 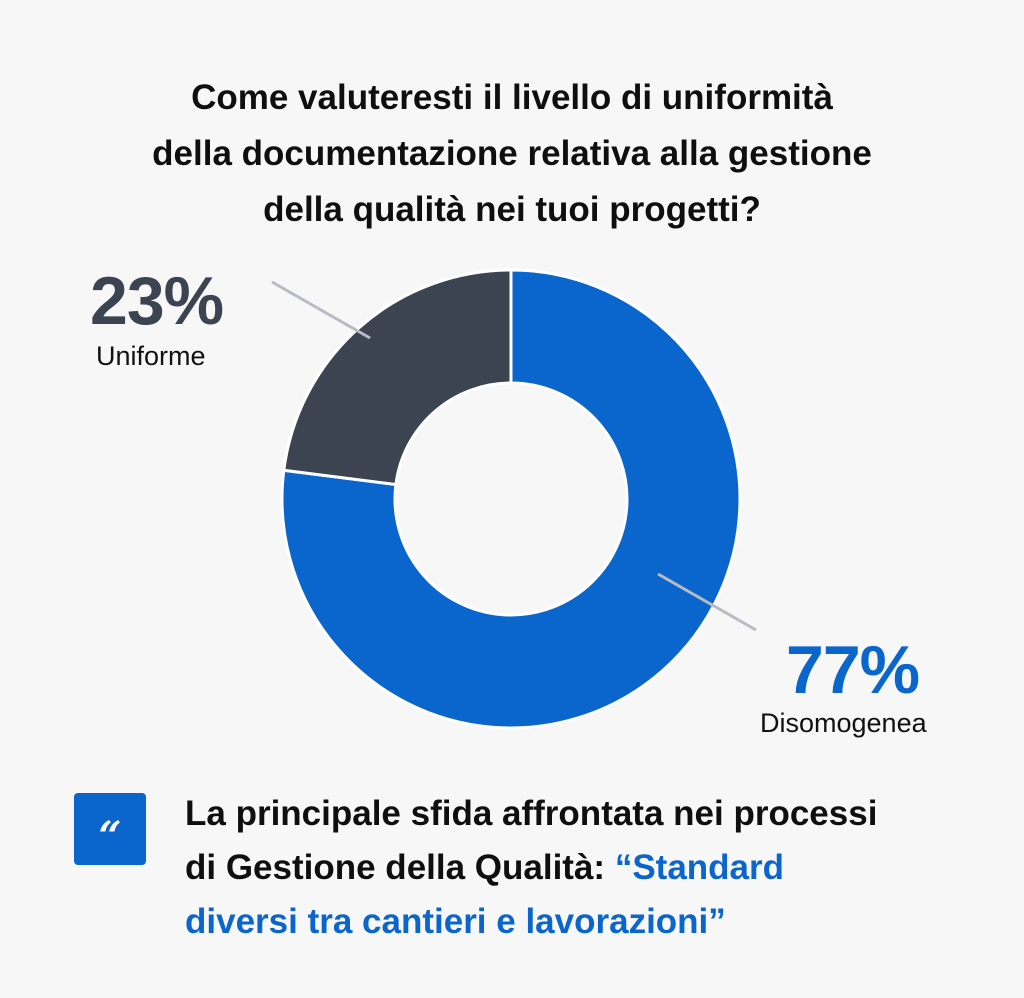 What do you see at coordinates (707, 602) in the screenshot?
I see `leader-line-disomogenea` at bounding box center [707, 602].